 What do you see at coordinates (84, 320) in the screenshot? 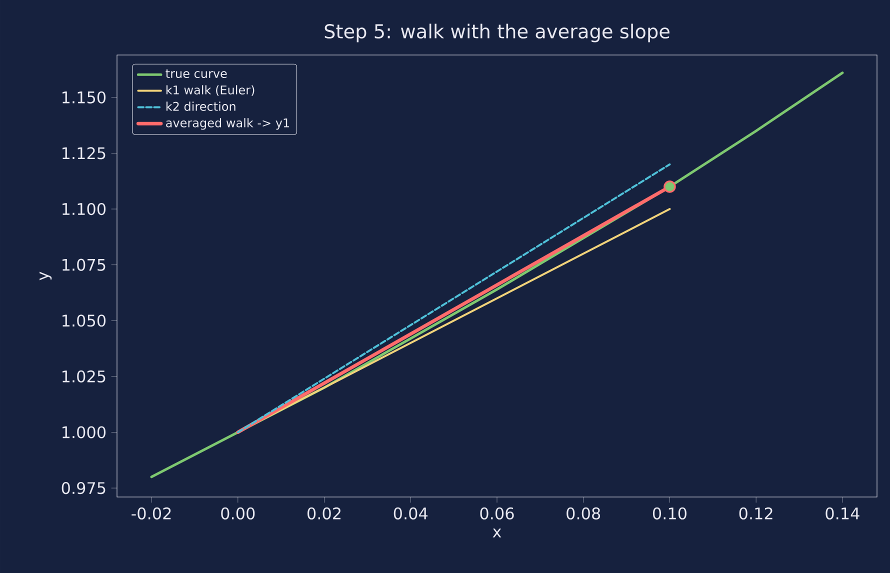
I see `y-tick-label: 1.050` at bounding box center [84, 320].